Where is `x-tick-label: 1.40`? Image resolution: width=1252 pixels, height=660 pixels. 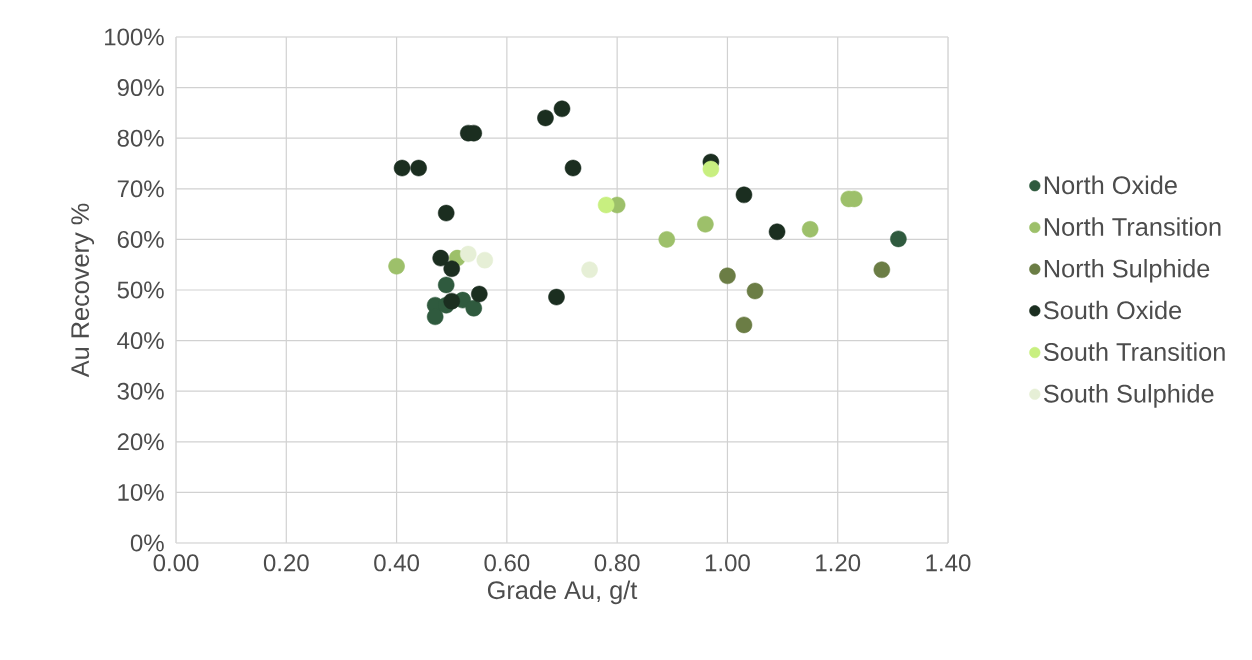
x-tick-label: 1.40 is located at coordinates (948, 563).